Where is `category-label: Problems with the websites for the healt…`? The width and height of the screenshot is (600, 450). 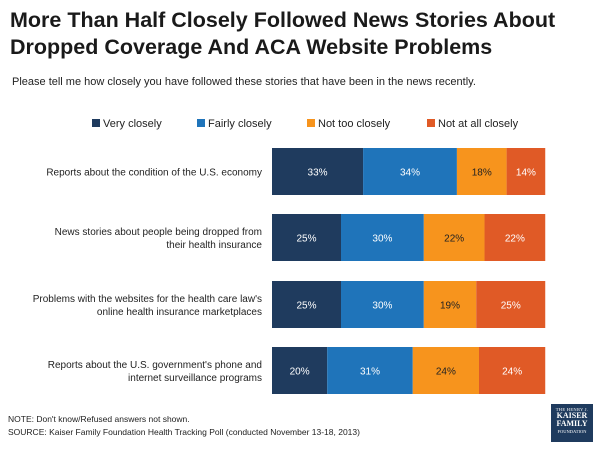 category-label: Problems with the websites for the healt… is located at coordinates (147, 299).